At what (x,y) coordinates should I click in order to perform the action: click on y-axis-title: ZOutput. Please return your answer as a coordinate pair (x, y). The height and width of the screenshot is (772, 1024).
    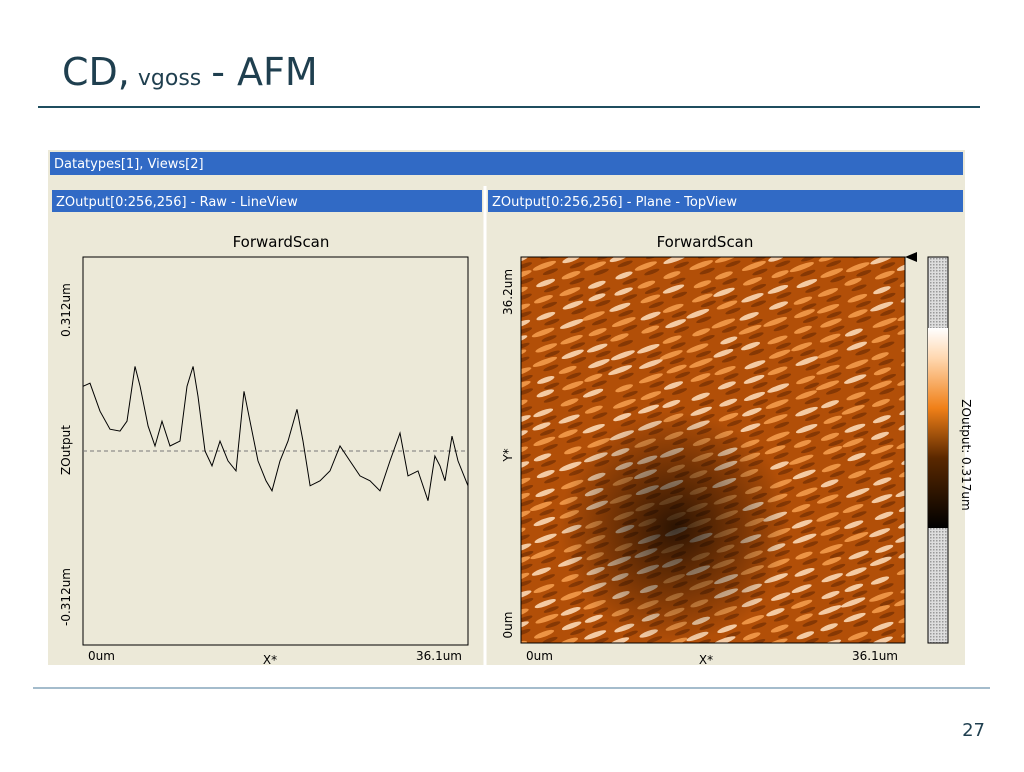
    Looking at the image, I should click on (66, 450).